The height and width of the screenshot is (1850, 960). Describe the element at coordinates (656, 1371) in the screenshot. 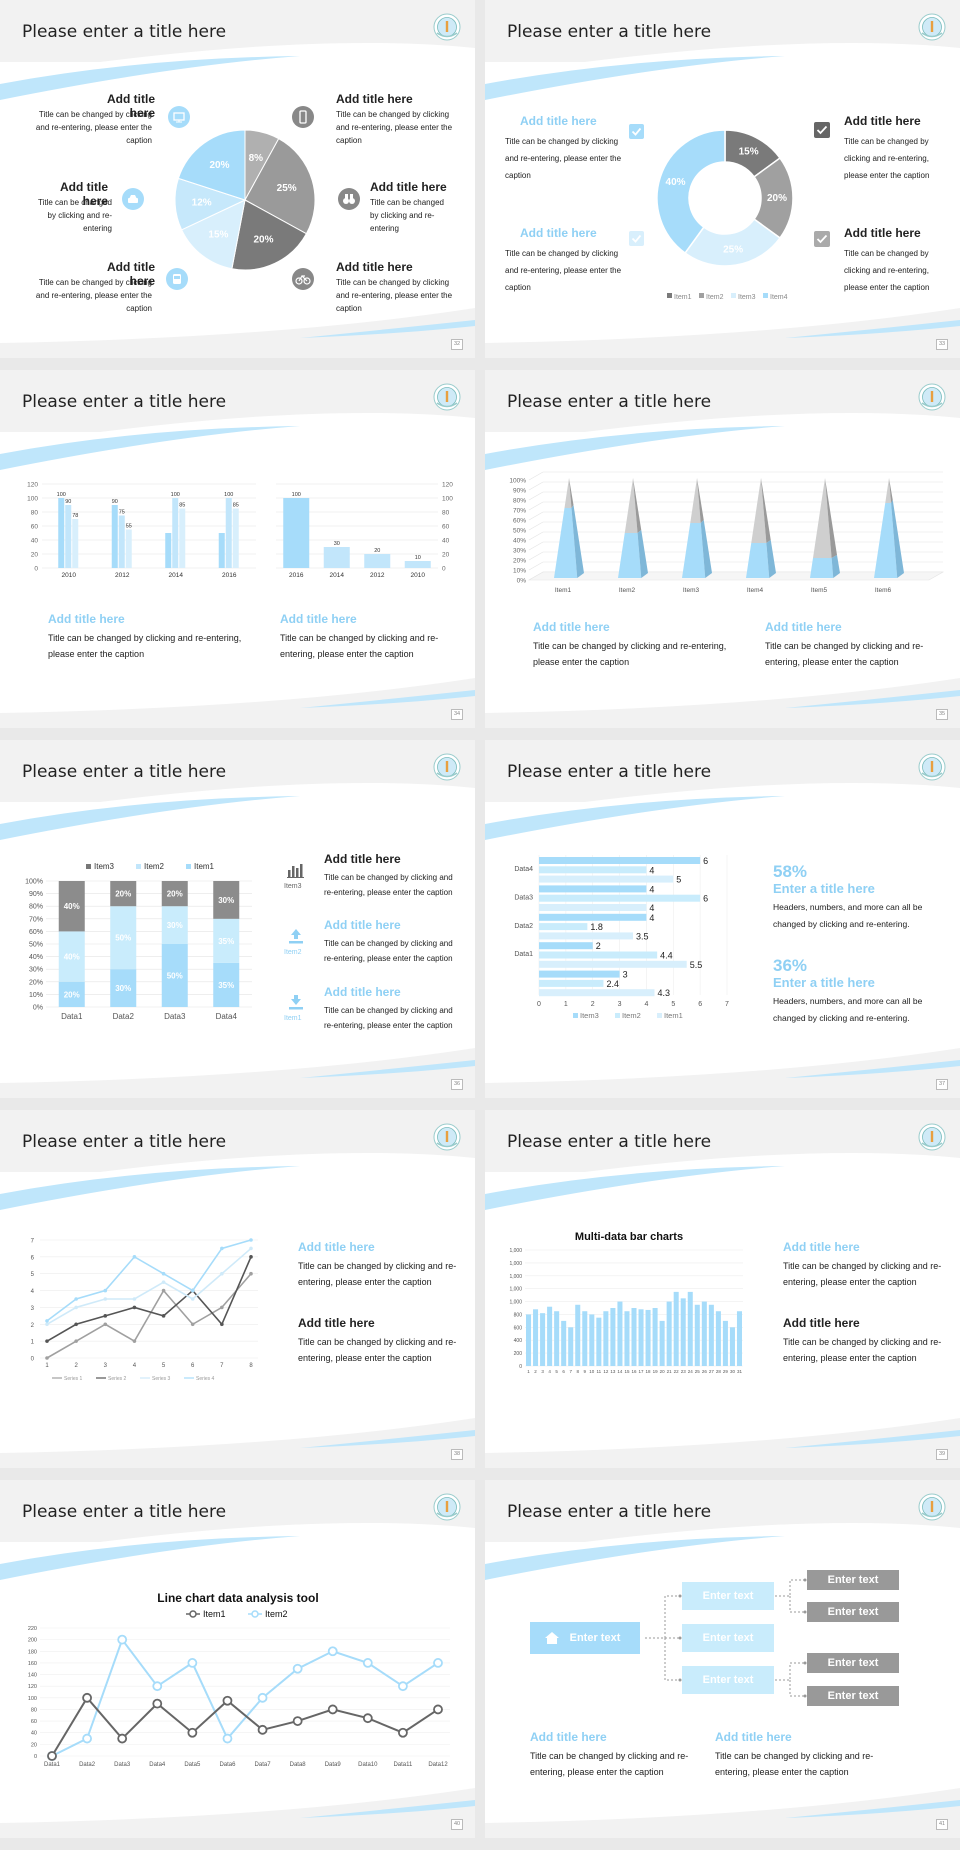

I see `x-tick: 19` at that location.